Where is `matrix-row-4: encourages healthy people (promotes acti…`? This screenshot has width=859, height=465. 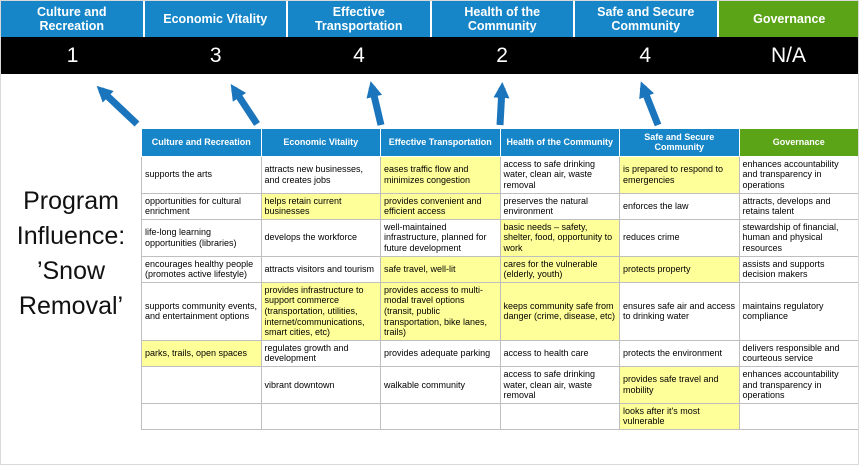 matrix-row-4: encourages healthy people (promotes acti… is located at coordinates (499, 269).